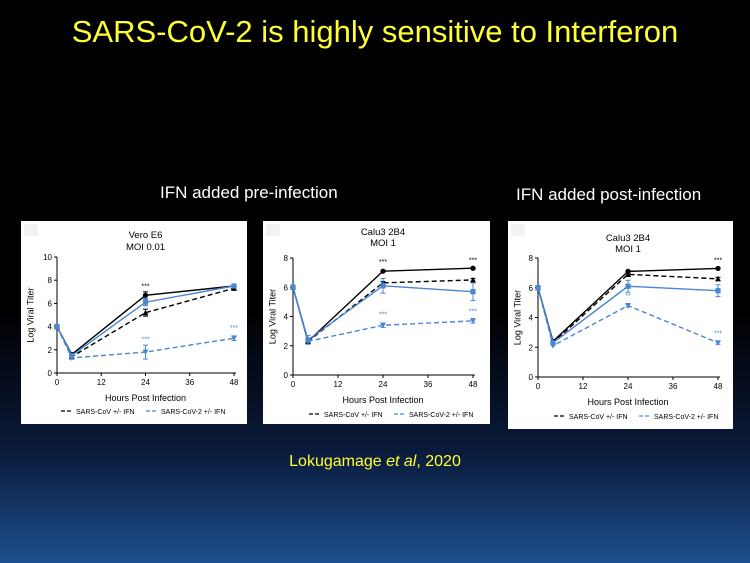 Image resolution: width=750 pixels, height=563 pixels. Describe the element at coordinates (146, 235) in the screenshot. I see `chart-title: Vero E6` at that location.